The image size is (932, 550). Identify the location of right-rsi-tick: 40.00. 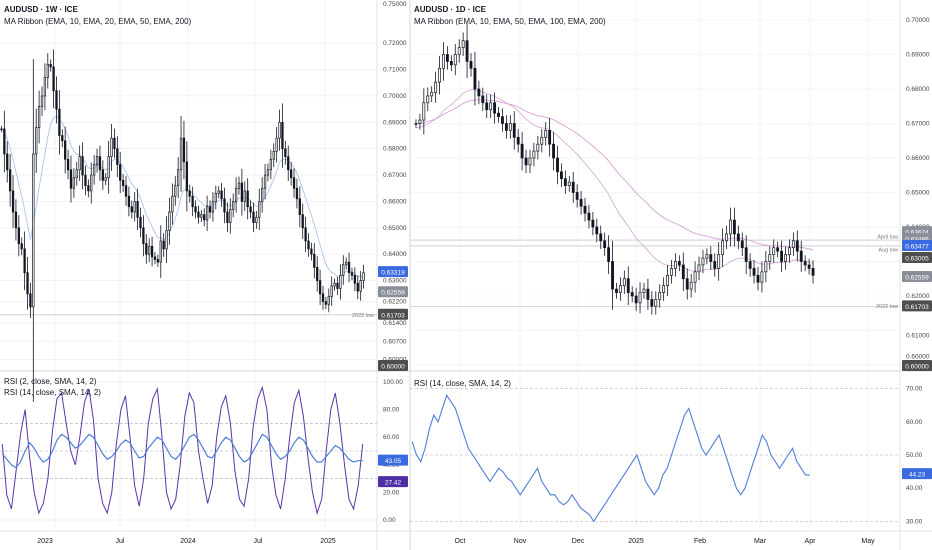
(914, 488).